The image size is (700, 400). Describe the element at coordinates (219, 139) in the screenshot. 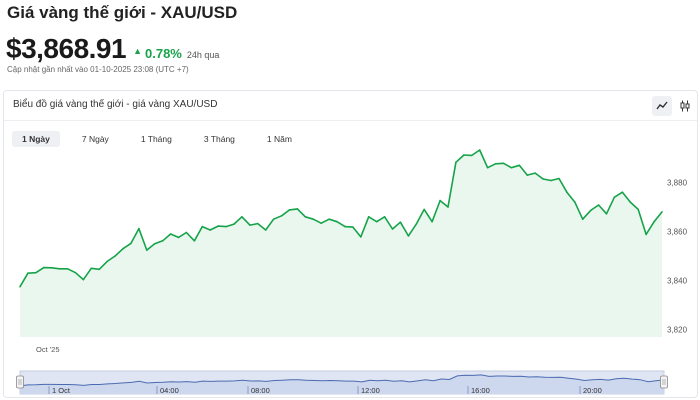

I see `range-tab-3-months: 3 Tháng` at that location.